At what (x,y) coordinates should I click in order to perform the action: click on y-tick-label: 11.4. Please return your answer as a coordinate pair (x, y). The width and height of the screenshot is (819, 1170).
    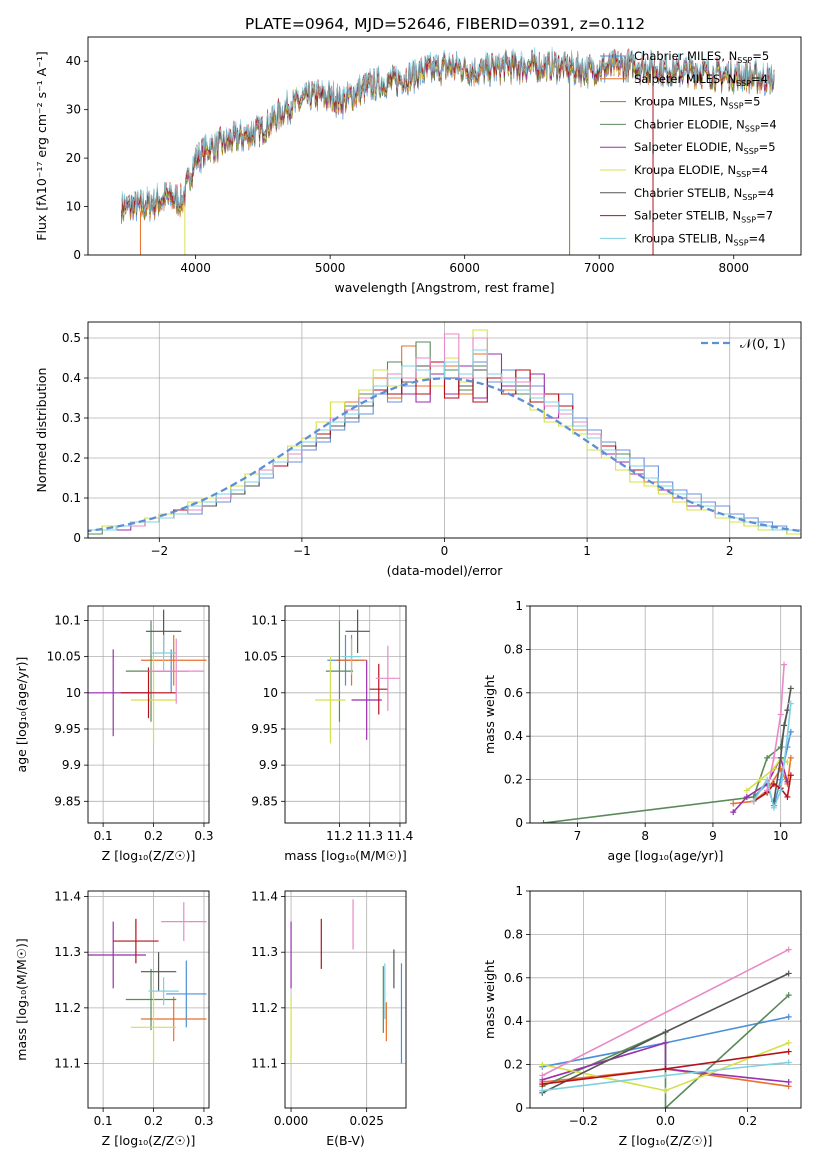
    Looking at the image, I should click on (264, 897).